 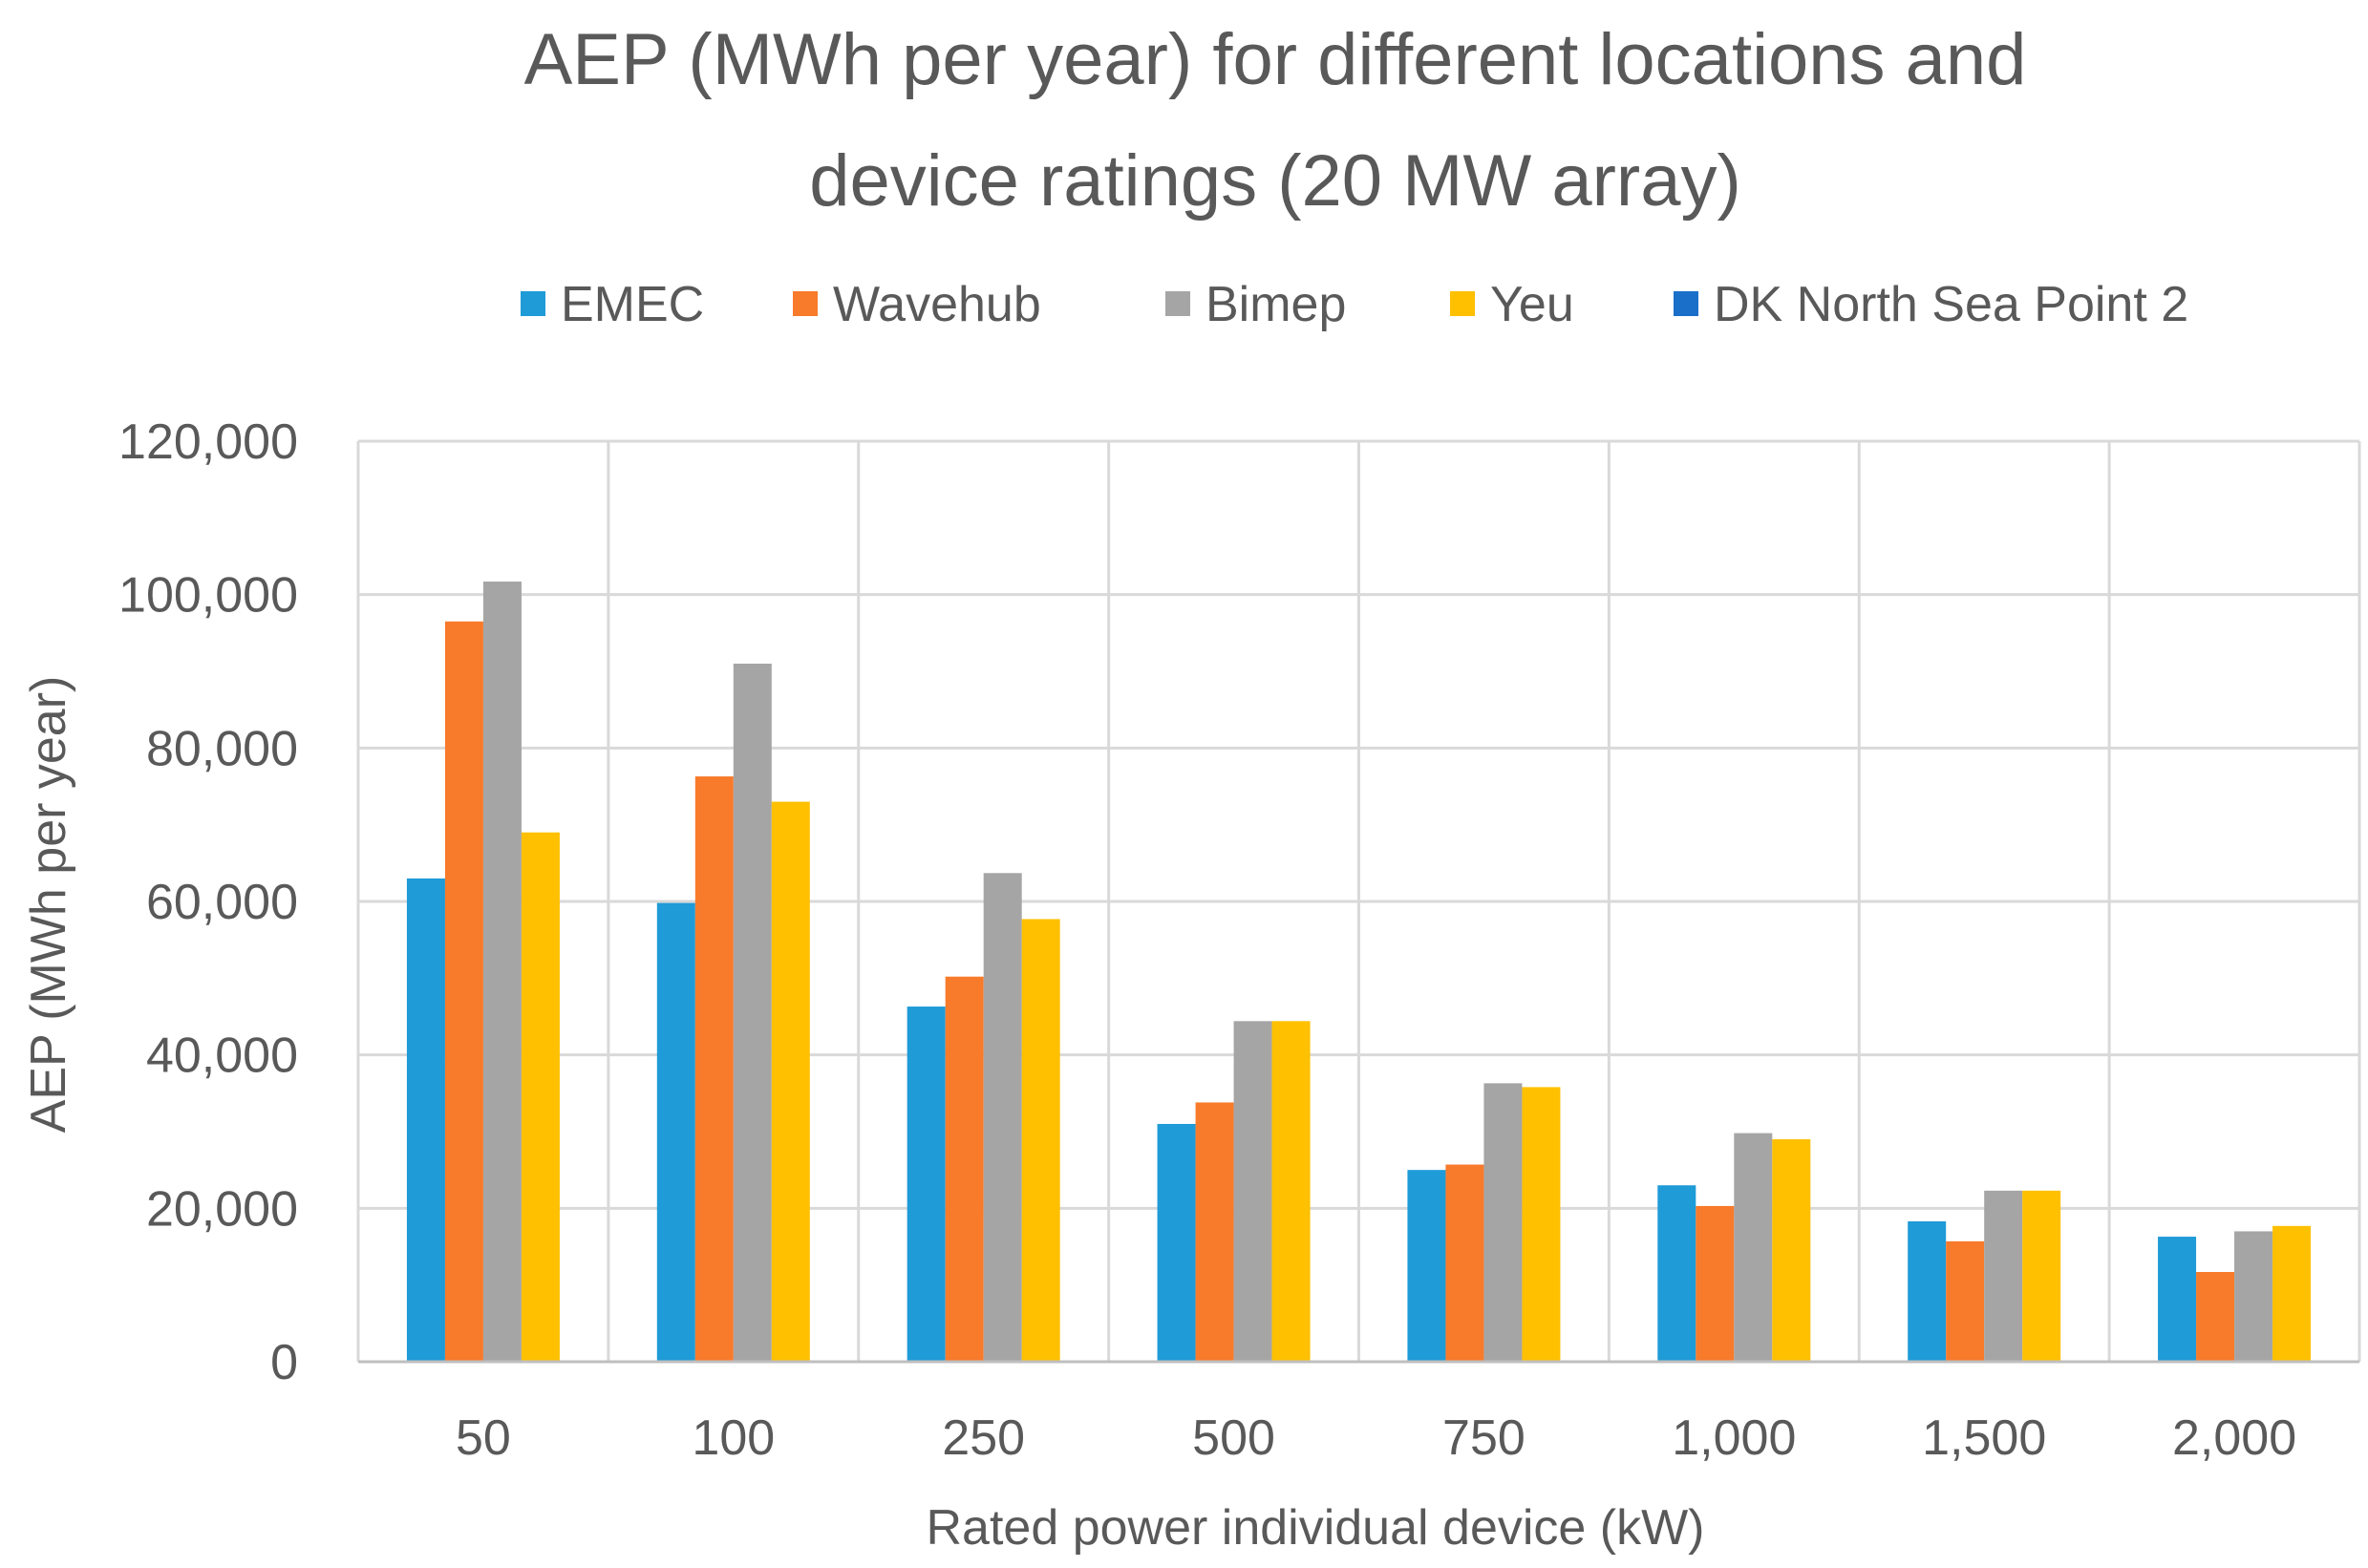 What do you see at coordinates (222, 902) in the screenshot?
I see `y-tick-label: 60,000` at bounding box center [222, 902].